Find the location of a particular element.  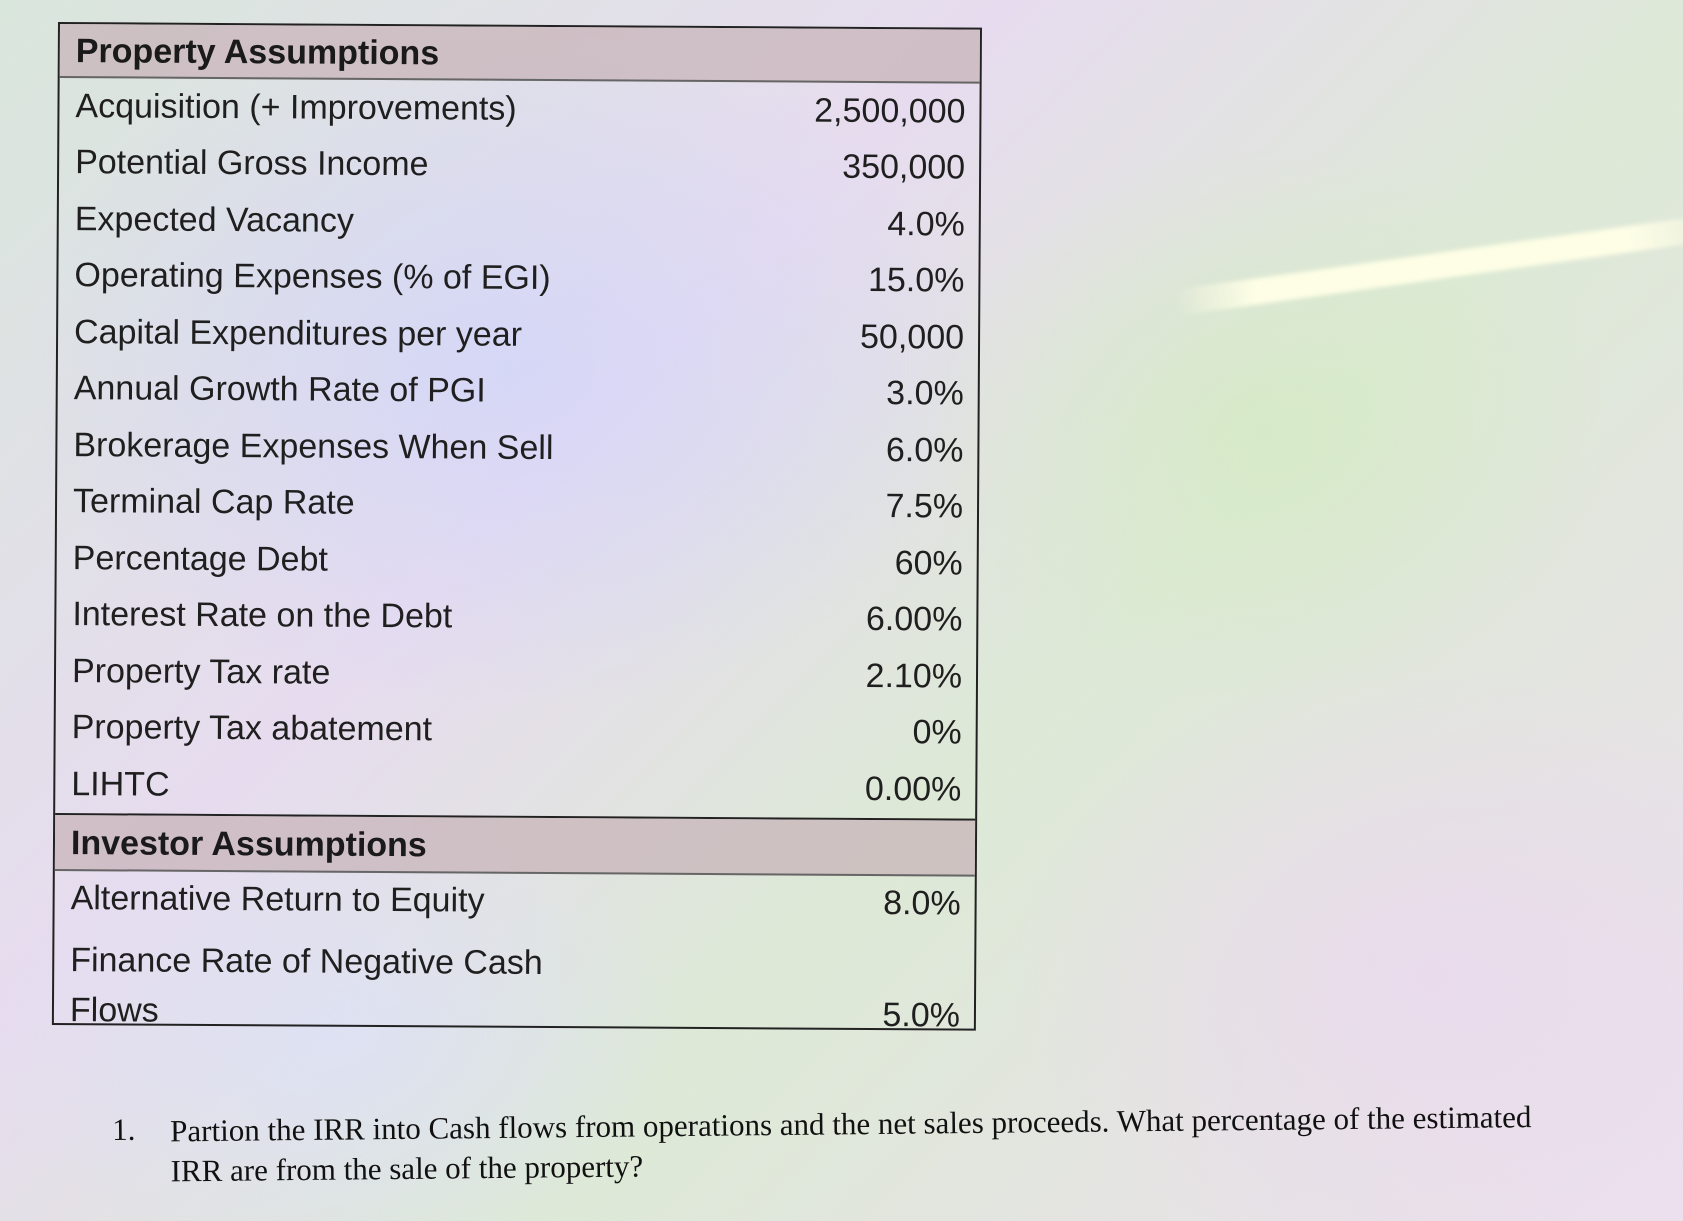

row-label: Property Tax rate is located at coordinates (201, 671).